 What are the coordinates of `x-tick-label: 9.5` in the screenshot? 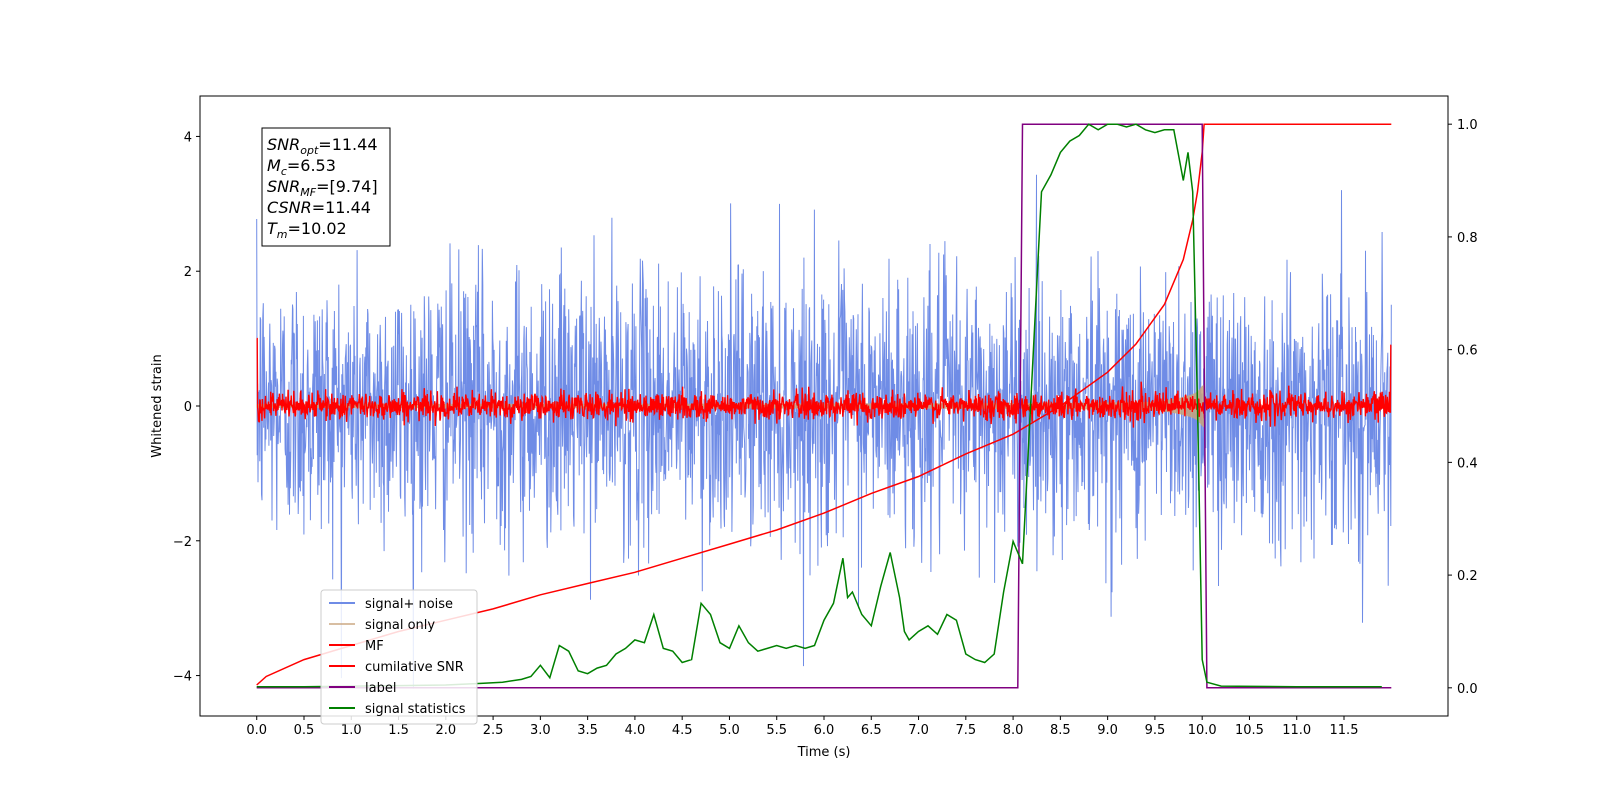 It's located at (1155, 730).